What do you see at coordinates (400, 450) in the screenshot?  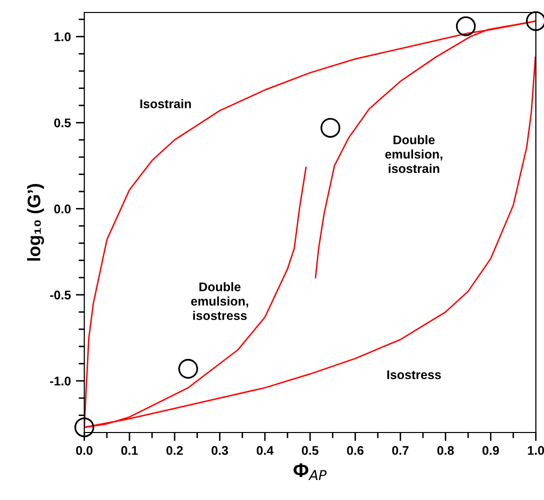 I see `x-tick-label: 0.7` at bounding box center [400, 450].